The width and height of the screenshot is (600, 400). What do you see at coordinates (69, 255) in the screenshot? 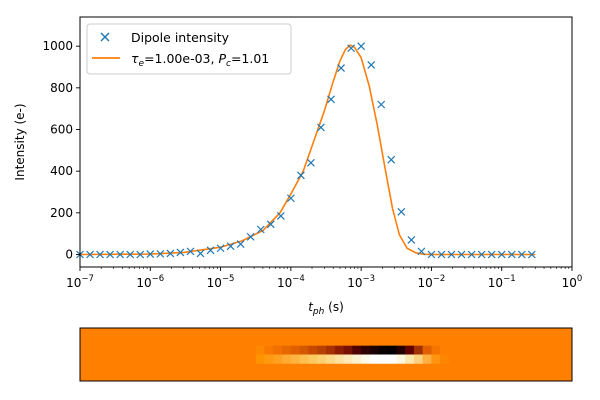
I see `y-tick-label: 0` at bounding box center [69, 255].